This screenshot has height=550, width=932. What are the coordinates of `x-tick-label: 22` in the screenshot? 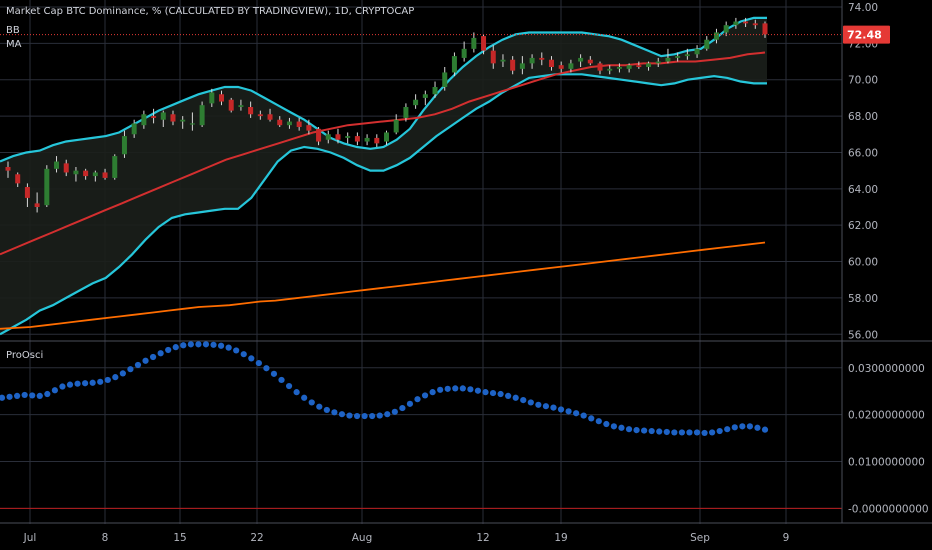 It's located at (256, 538).